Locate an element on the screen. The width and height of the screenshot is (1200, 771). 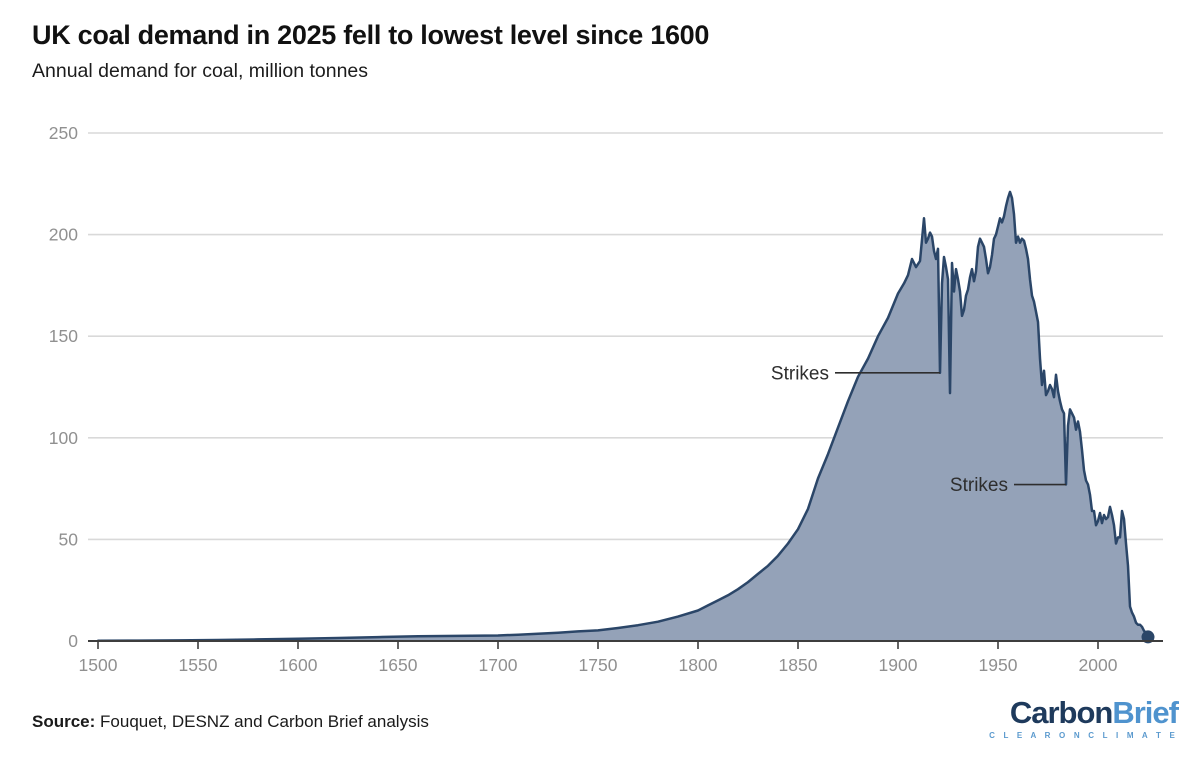
x-tick-label-1750: 1750 is located at coordinates (598, 665).